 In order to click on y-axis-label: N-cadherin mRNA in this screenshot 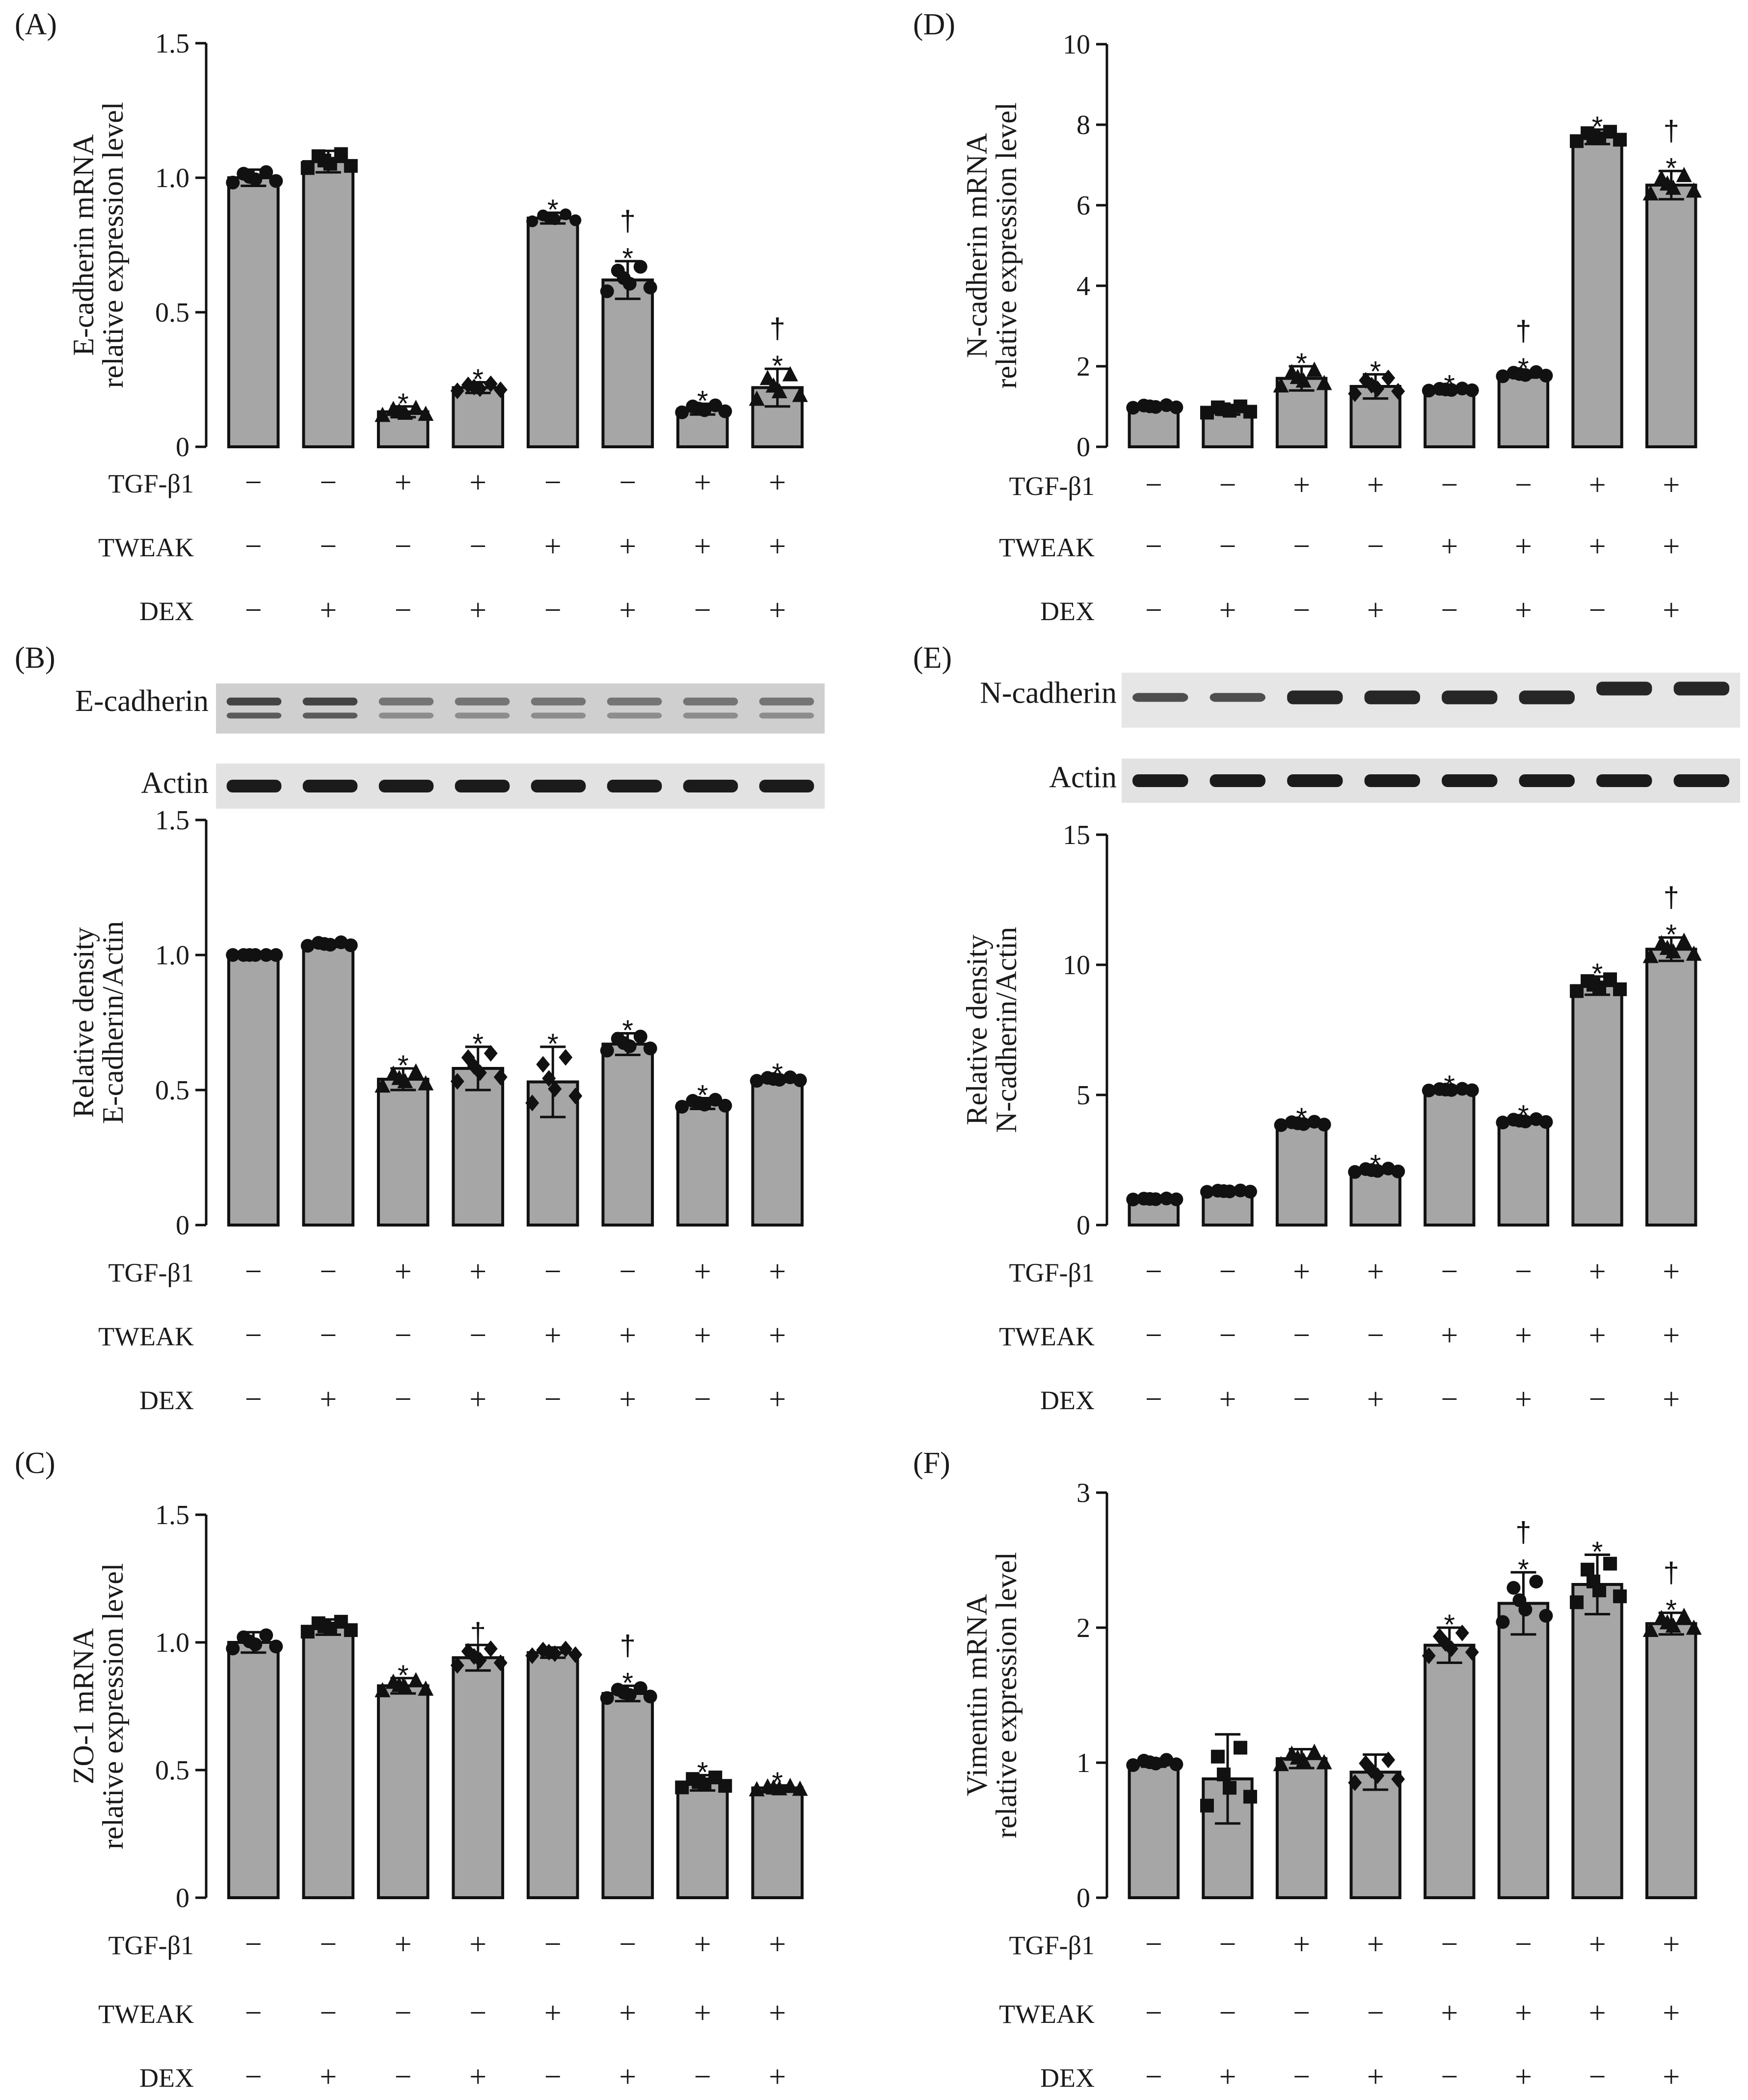, I will do `click(977, 245)`.